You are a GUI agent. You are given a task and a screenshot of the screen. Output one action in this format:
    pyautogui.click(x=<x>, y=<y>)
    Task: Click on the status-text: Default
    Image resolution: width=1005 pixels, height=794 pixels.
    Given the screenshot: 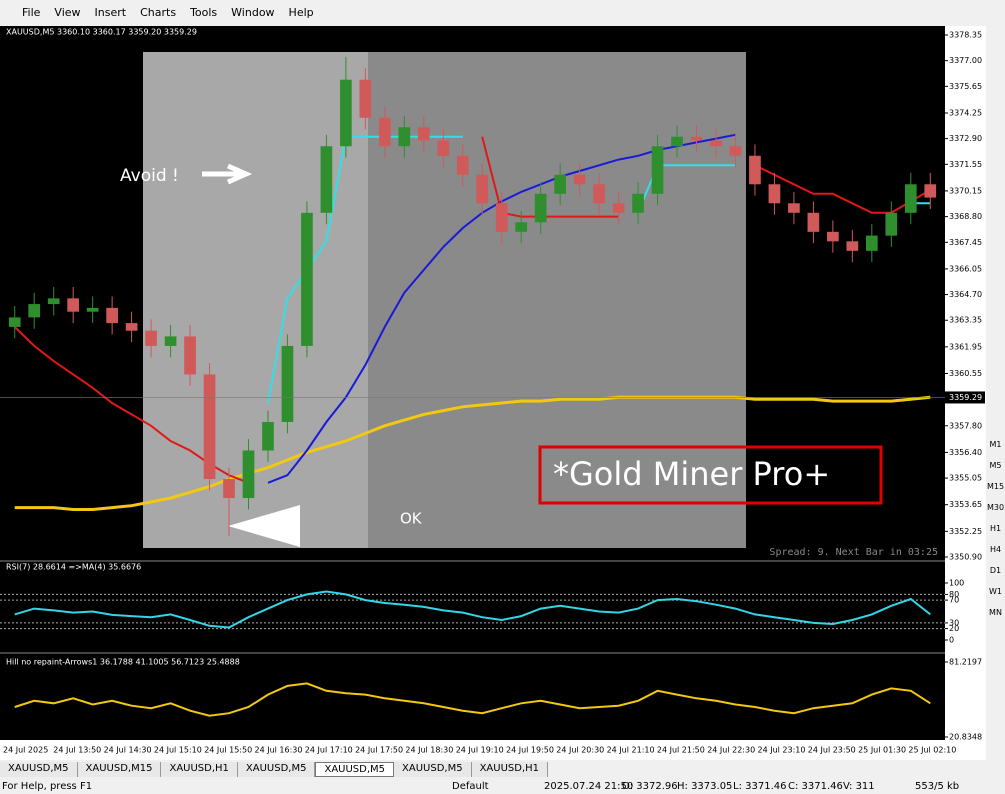 What is the action you would take?
    pyautogui.click(x=470, y=786)
    